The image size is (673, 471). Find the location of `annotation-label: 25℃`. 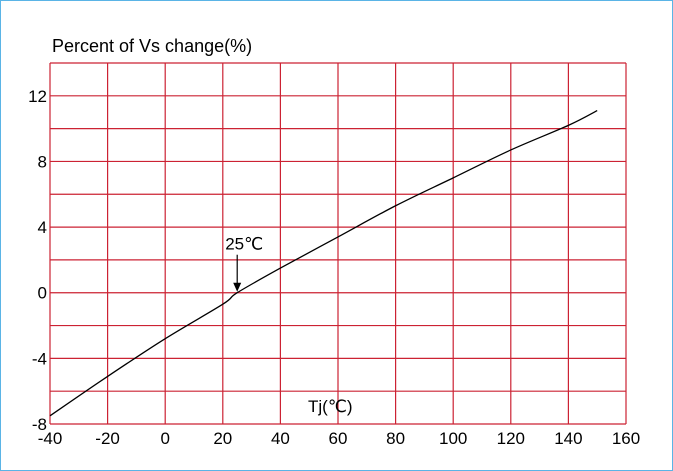

annotation-label: 25℃ is located at coordinates (244, 244).